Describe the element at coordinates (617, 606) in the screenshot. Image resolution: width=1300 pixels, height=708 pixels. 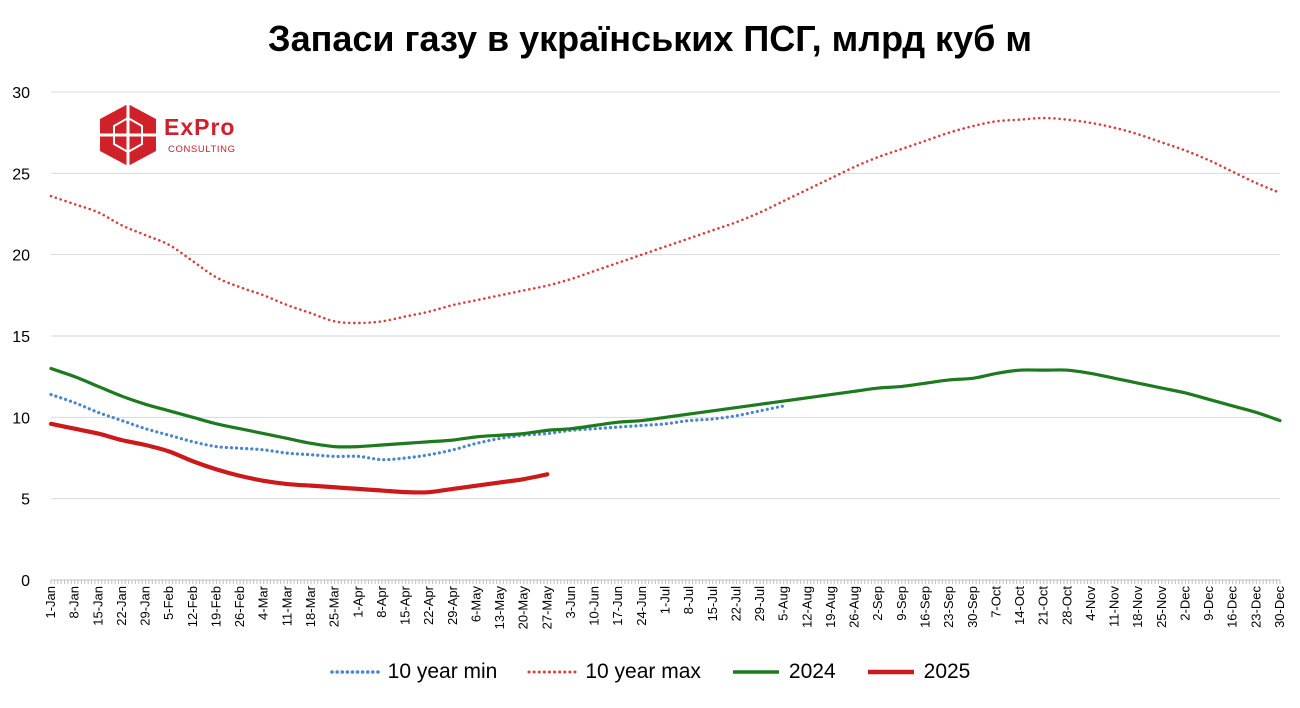
I see `x-tick-label: 17-Jun` at that location.